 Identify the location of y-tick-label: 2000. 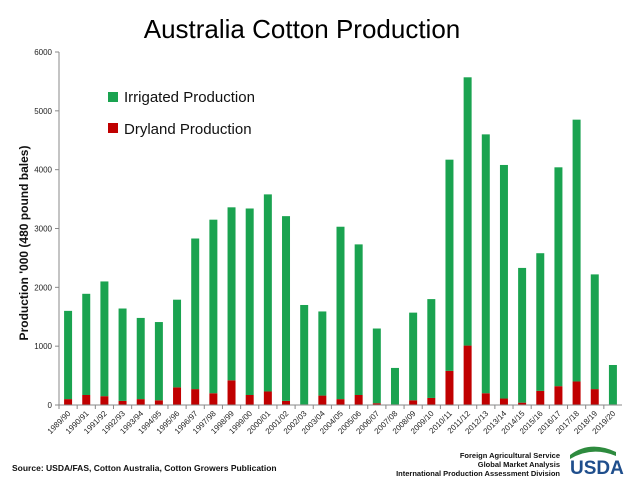
(43, 287).